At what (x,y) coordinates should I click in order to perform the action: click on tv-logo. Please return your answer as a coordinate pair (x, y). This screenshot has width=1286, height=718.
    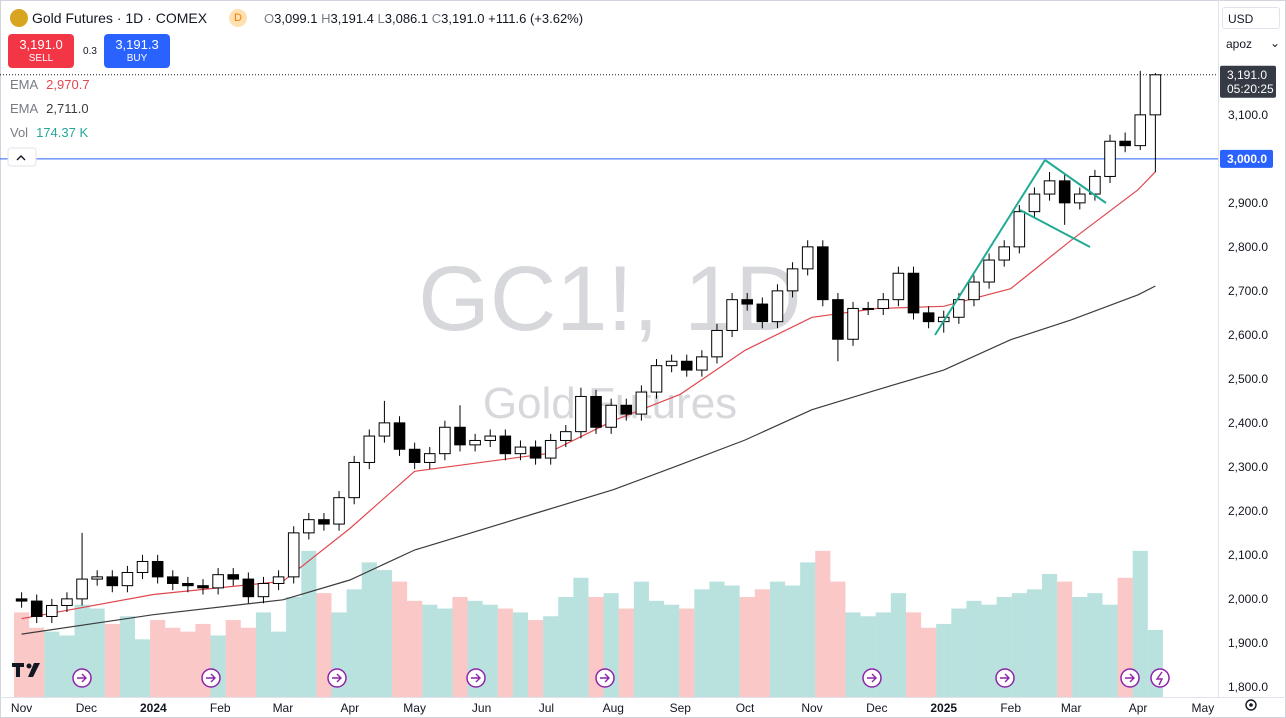
    Looking at the image, I should click on (26, 670).